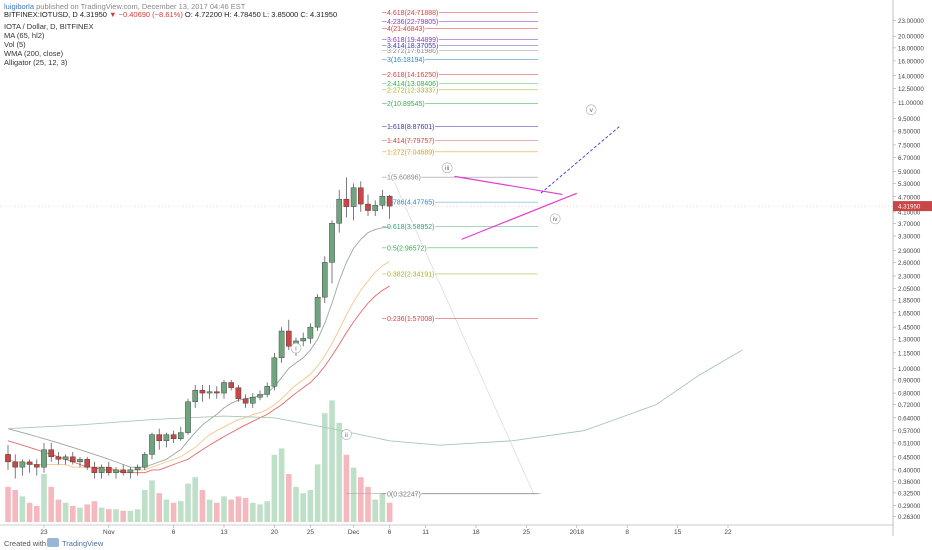 The width and height of the screenshot is (932, 550). I want to click on tradingview-brand: TradingView, so click(83, 543).